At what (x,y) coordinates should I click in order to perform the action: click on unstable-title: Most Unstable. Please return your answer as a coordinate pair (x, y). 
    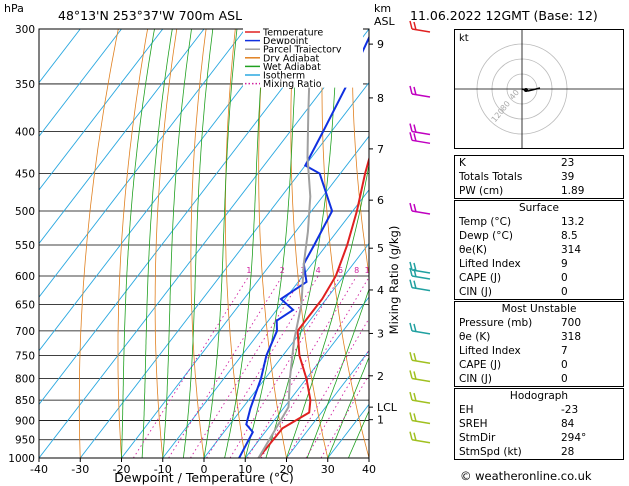
    Looking at the image, I should click on (539, 309).